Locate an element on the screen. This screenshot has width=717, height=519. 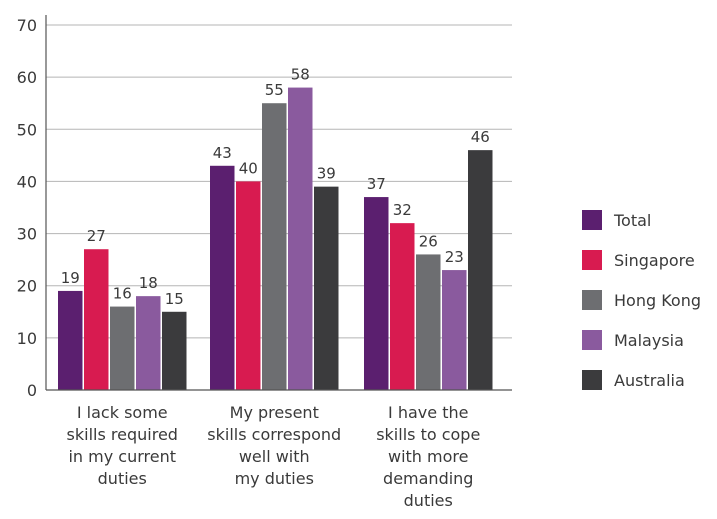
y-tick-label: 50 is located at coordinates (27, 129).